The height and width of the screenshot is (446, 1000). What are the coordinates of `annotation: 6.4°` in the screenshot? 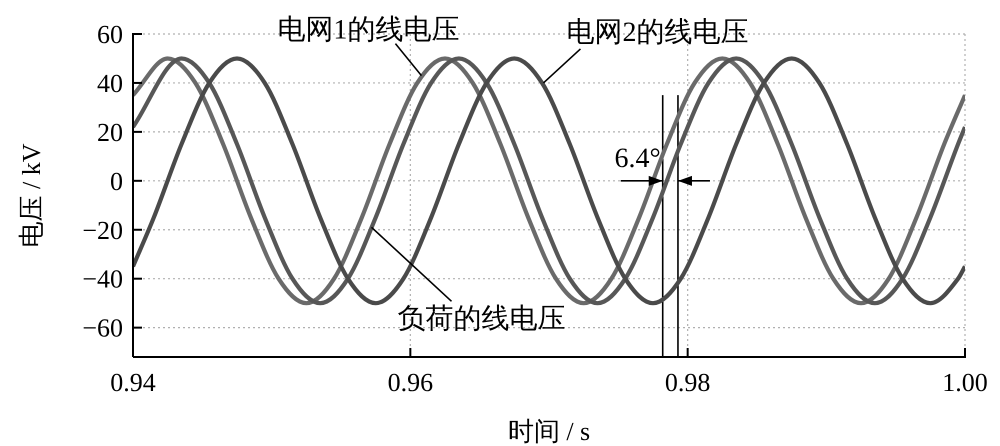 It's located at (637, 158).